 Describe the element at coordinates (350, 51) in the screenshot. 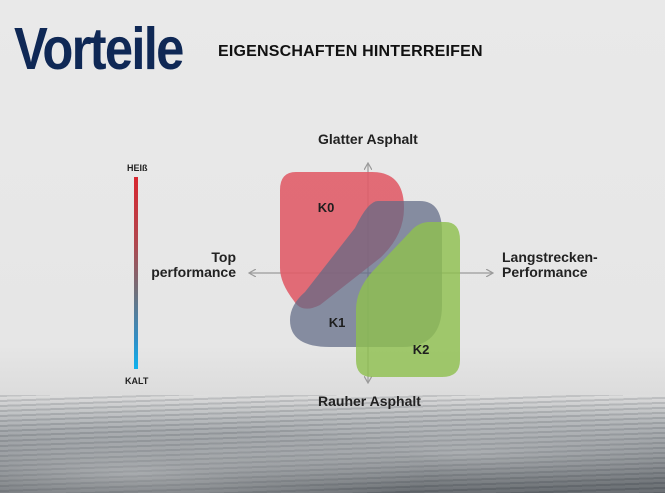

I see `page-subtitle: EIGENSCHAFTEN HINTERREIFEN` at that location.